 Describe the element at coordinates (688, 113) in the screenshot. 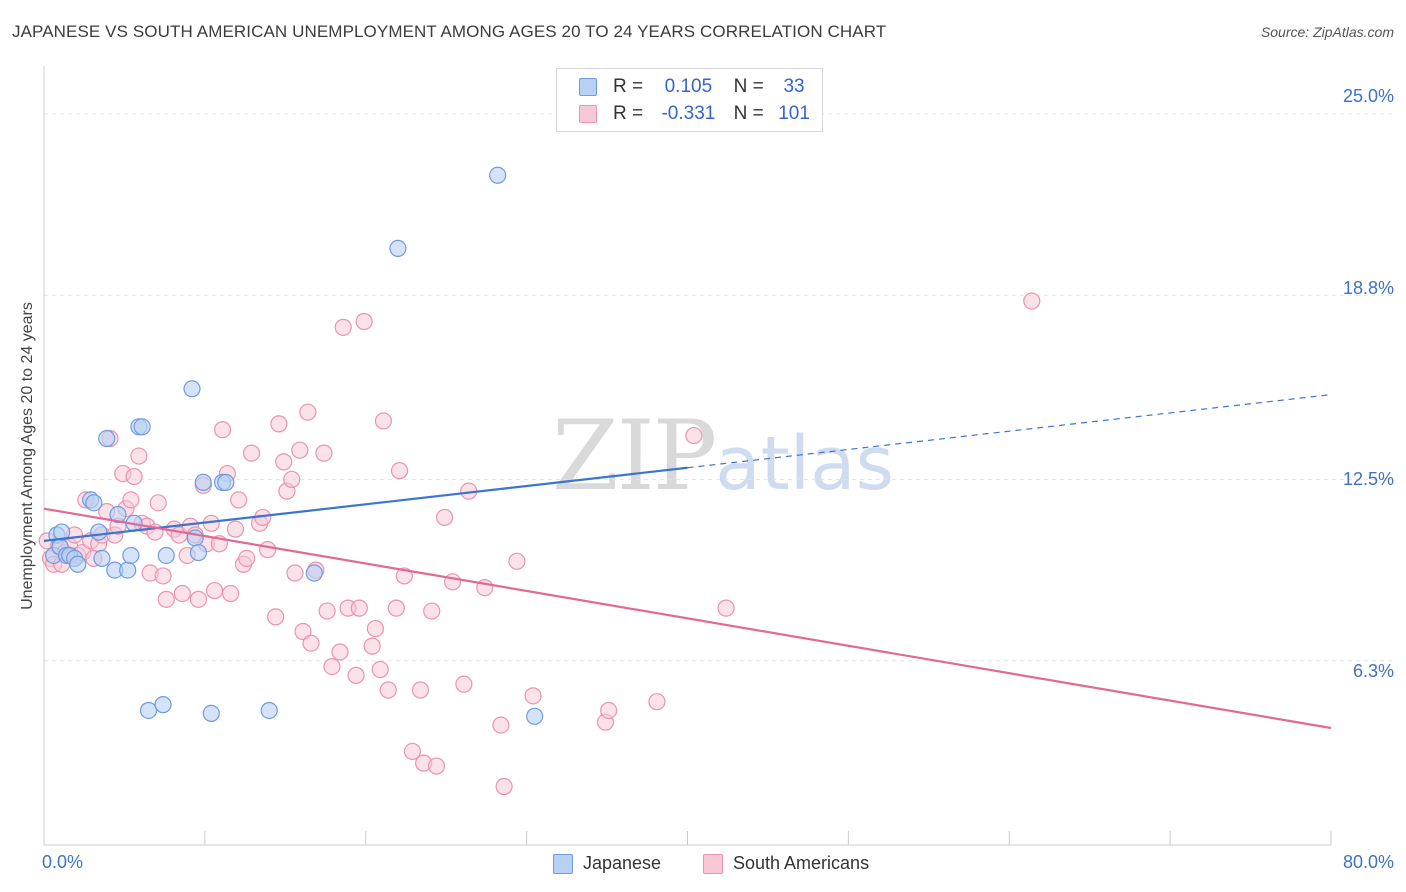

I see `r-value: -0.331` at that location.